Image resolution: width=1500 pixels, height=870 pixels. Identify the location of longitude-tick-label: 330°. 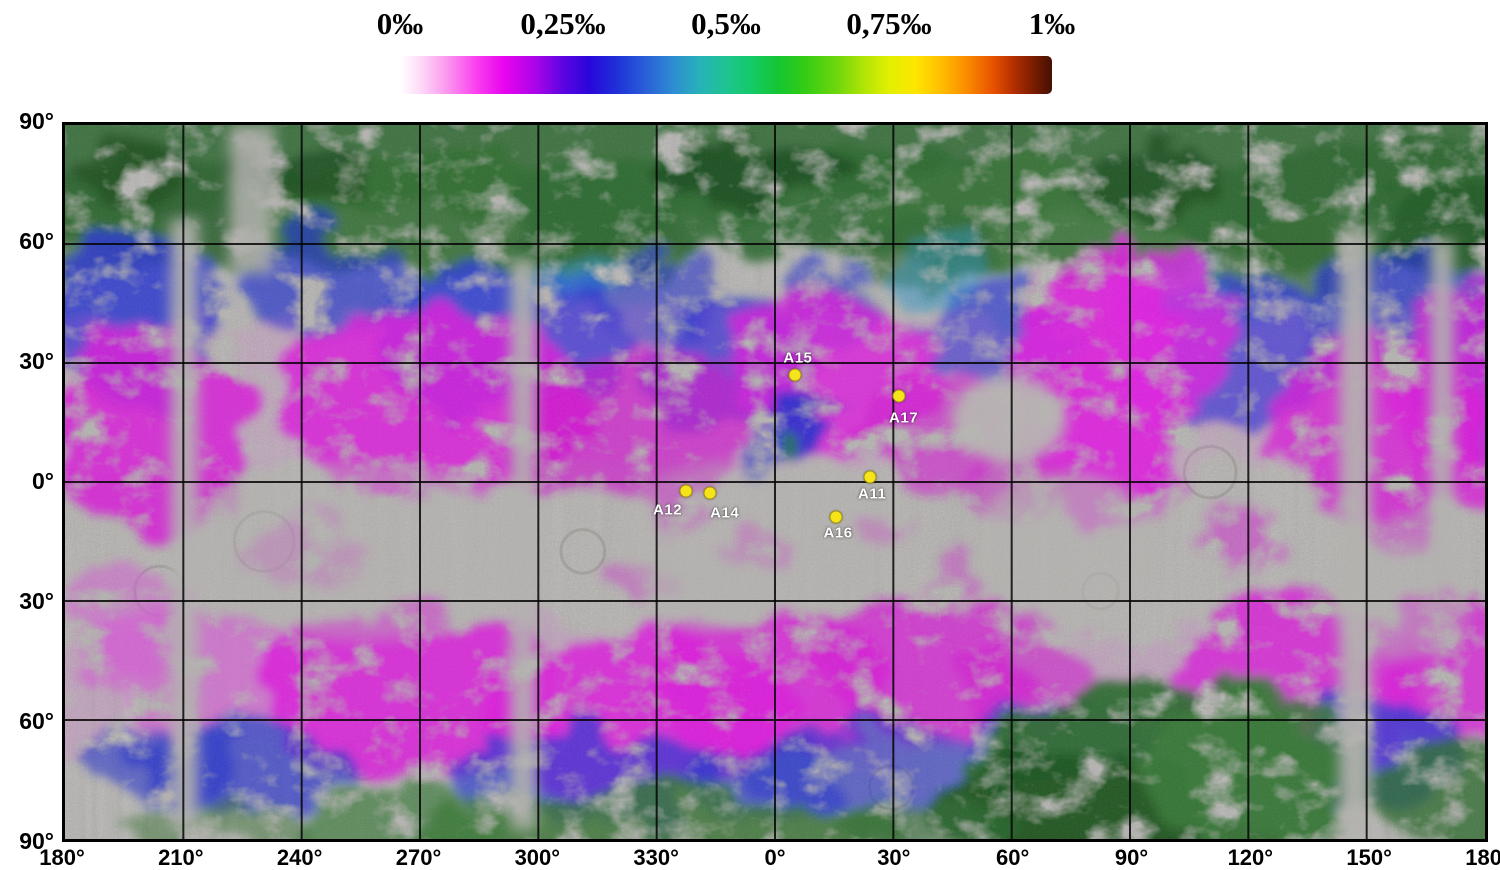
(656, 857).